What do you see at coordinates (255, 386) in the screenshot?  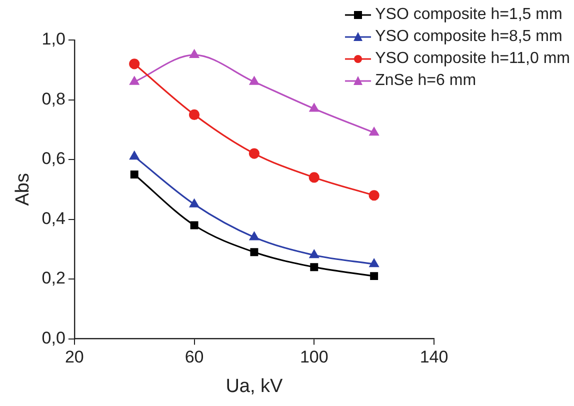 I see `x-axis-title: Ua, kV` at bounding box center [255, 386].